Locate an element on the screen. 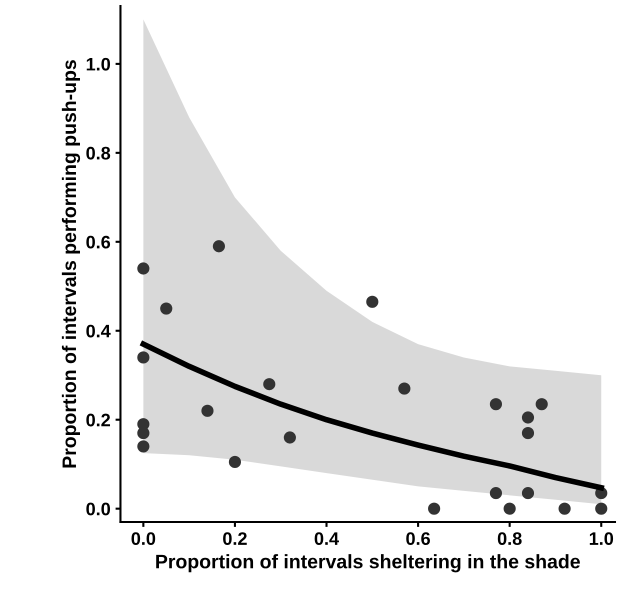 This screenshot has height=607, width=634. x-tick-label: 1.0 is located at coordinates (602, 539).